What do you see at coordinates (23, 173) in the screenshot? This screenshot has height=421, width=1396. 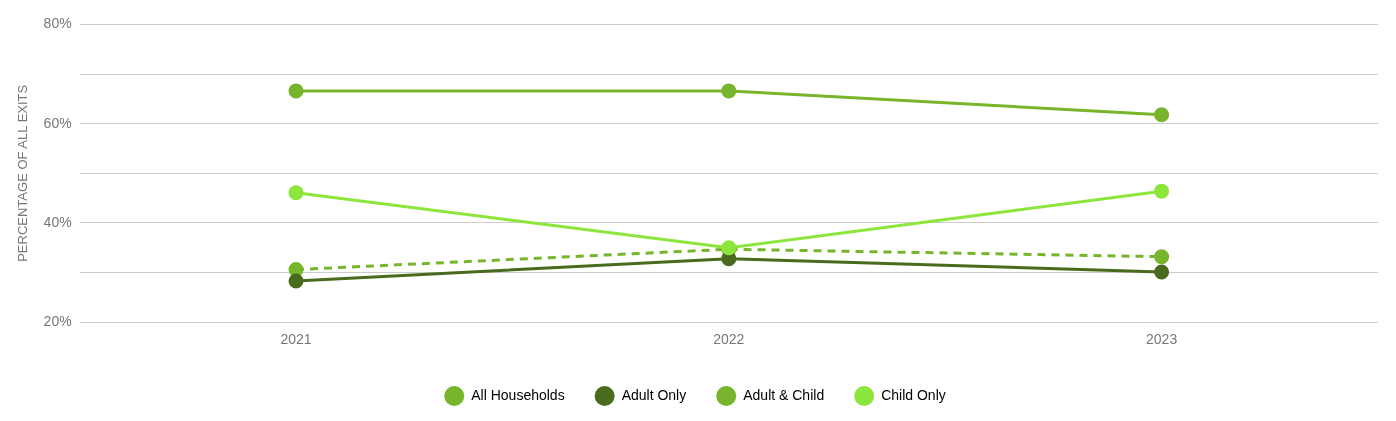 I see `y-axis-title: PERCENTAGE OF ALL EXITS` at bounding box center [23, 173].